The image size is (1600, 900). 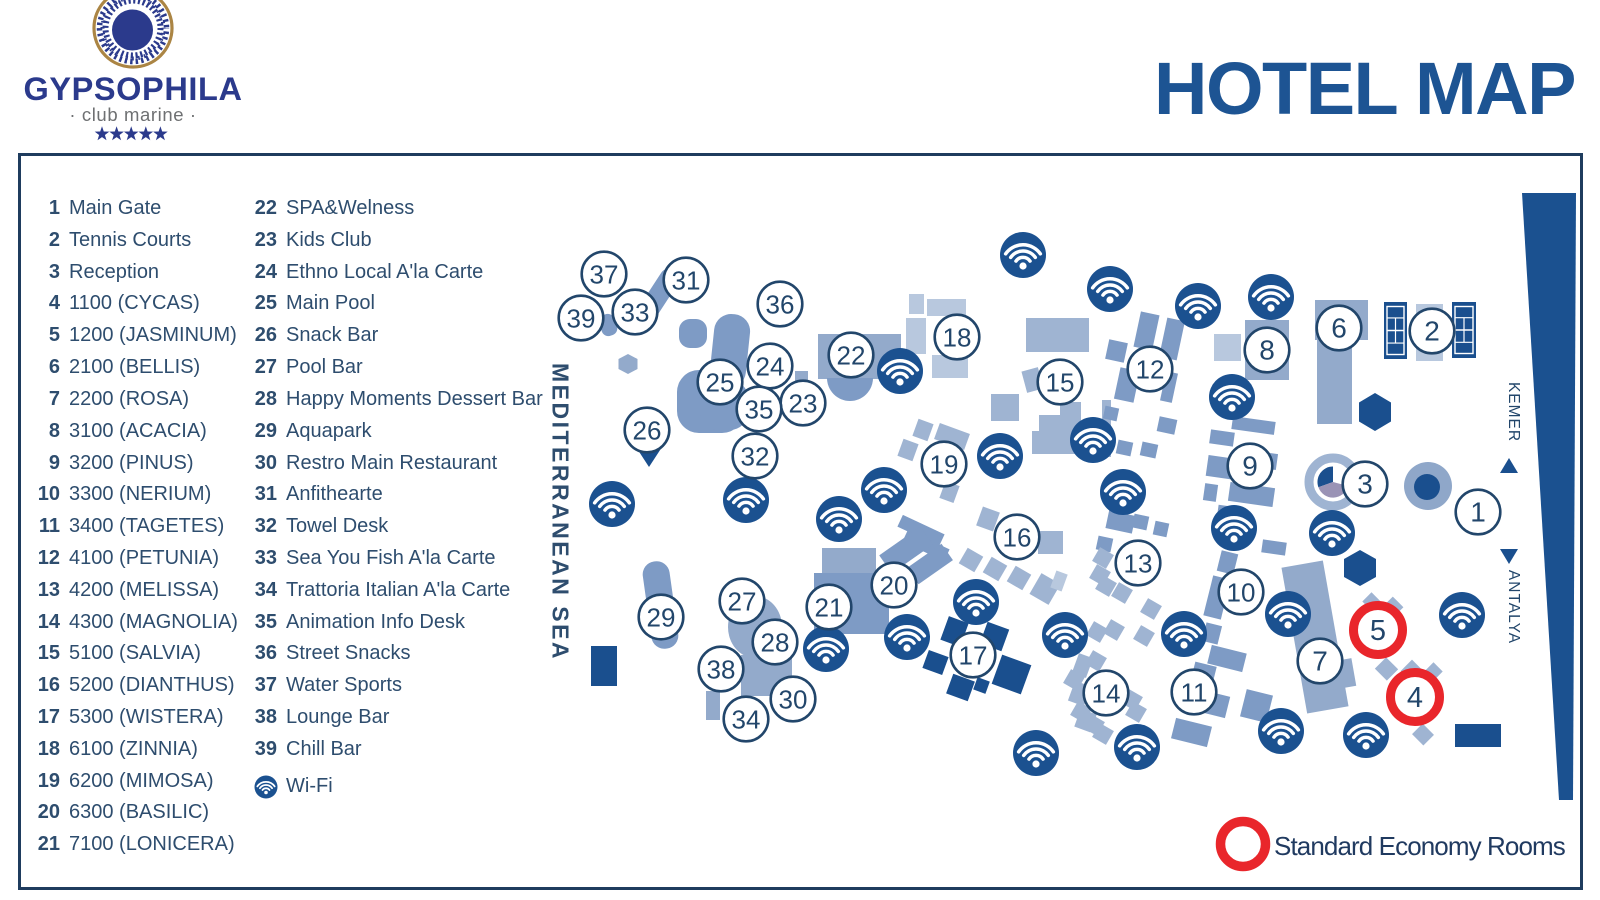 I want to click on svg-text: 8, so click(x=1267, y=349).